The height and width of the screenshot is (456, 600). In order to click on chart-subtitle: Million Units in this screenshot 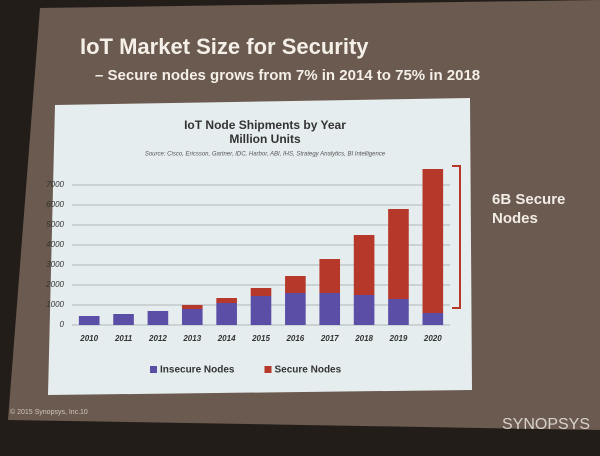, I will do `click(265, 139)`.